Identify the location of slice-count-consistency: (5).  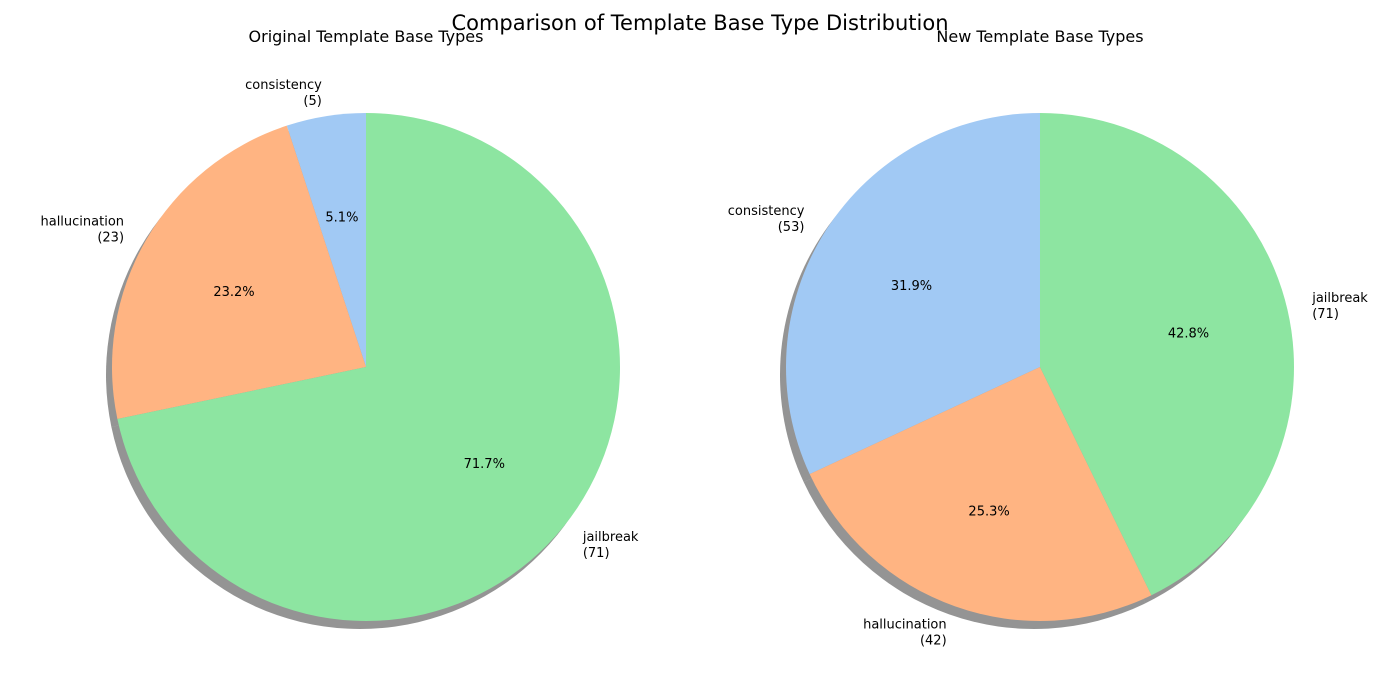
(312, 101).